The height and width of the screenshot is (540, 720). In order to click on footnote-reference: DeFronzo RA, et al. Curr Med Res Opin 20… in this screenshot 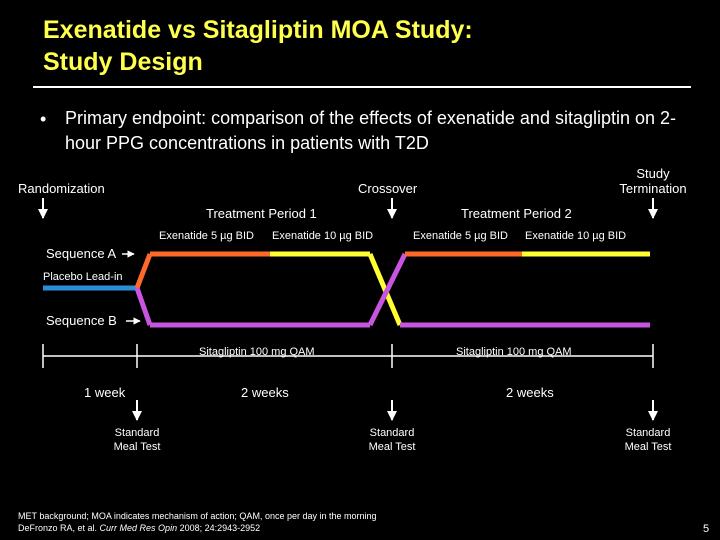, I will do `click(197, 528)`.